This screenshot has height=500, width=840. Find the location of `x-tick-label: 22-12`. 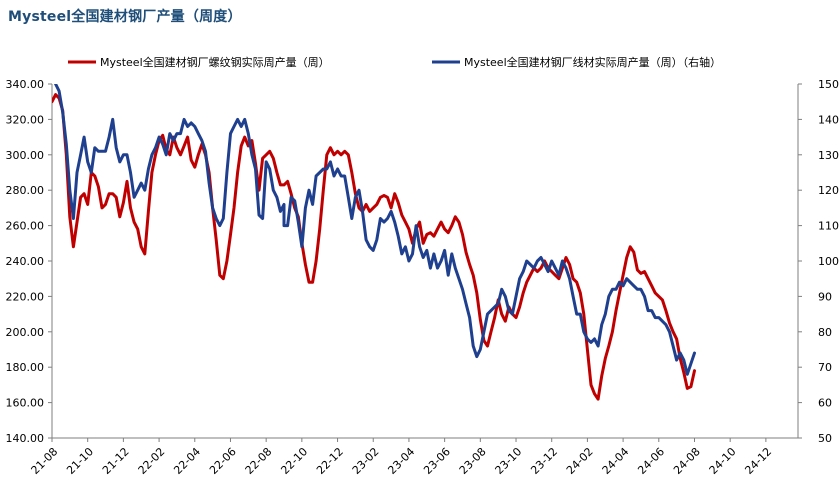

x-tick-label: 22-12 is located at coordinates (330, 461).